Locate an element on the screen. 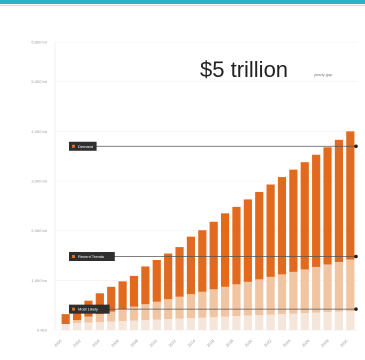  headline-suffix: yearly gap is located at coordinates (323, 74).